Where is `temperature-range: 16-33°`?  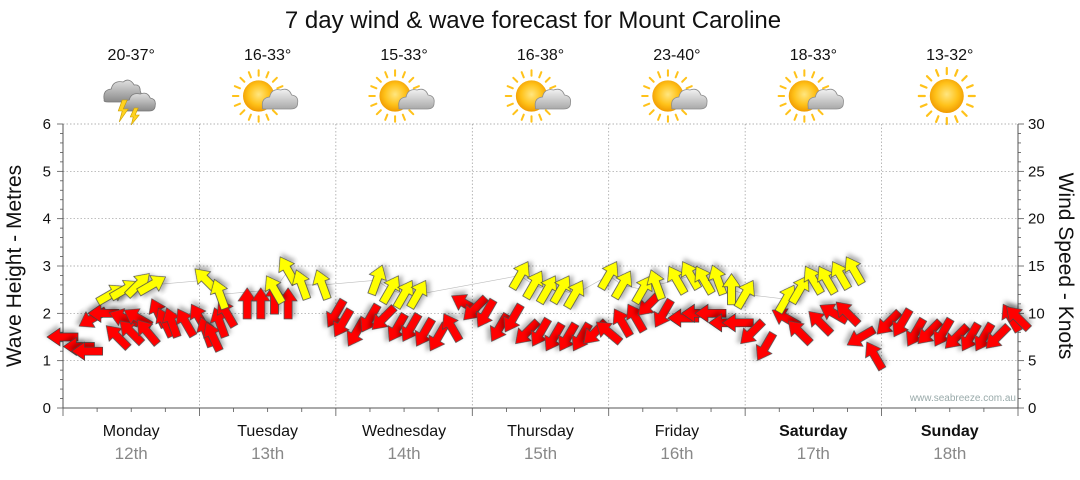
temperature-range: 16-33° is located at coordinates (267, 55).